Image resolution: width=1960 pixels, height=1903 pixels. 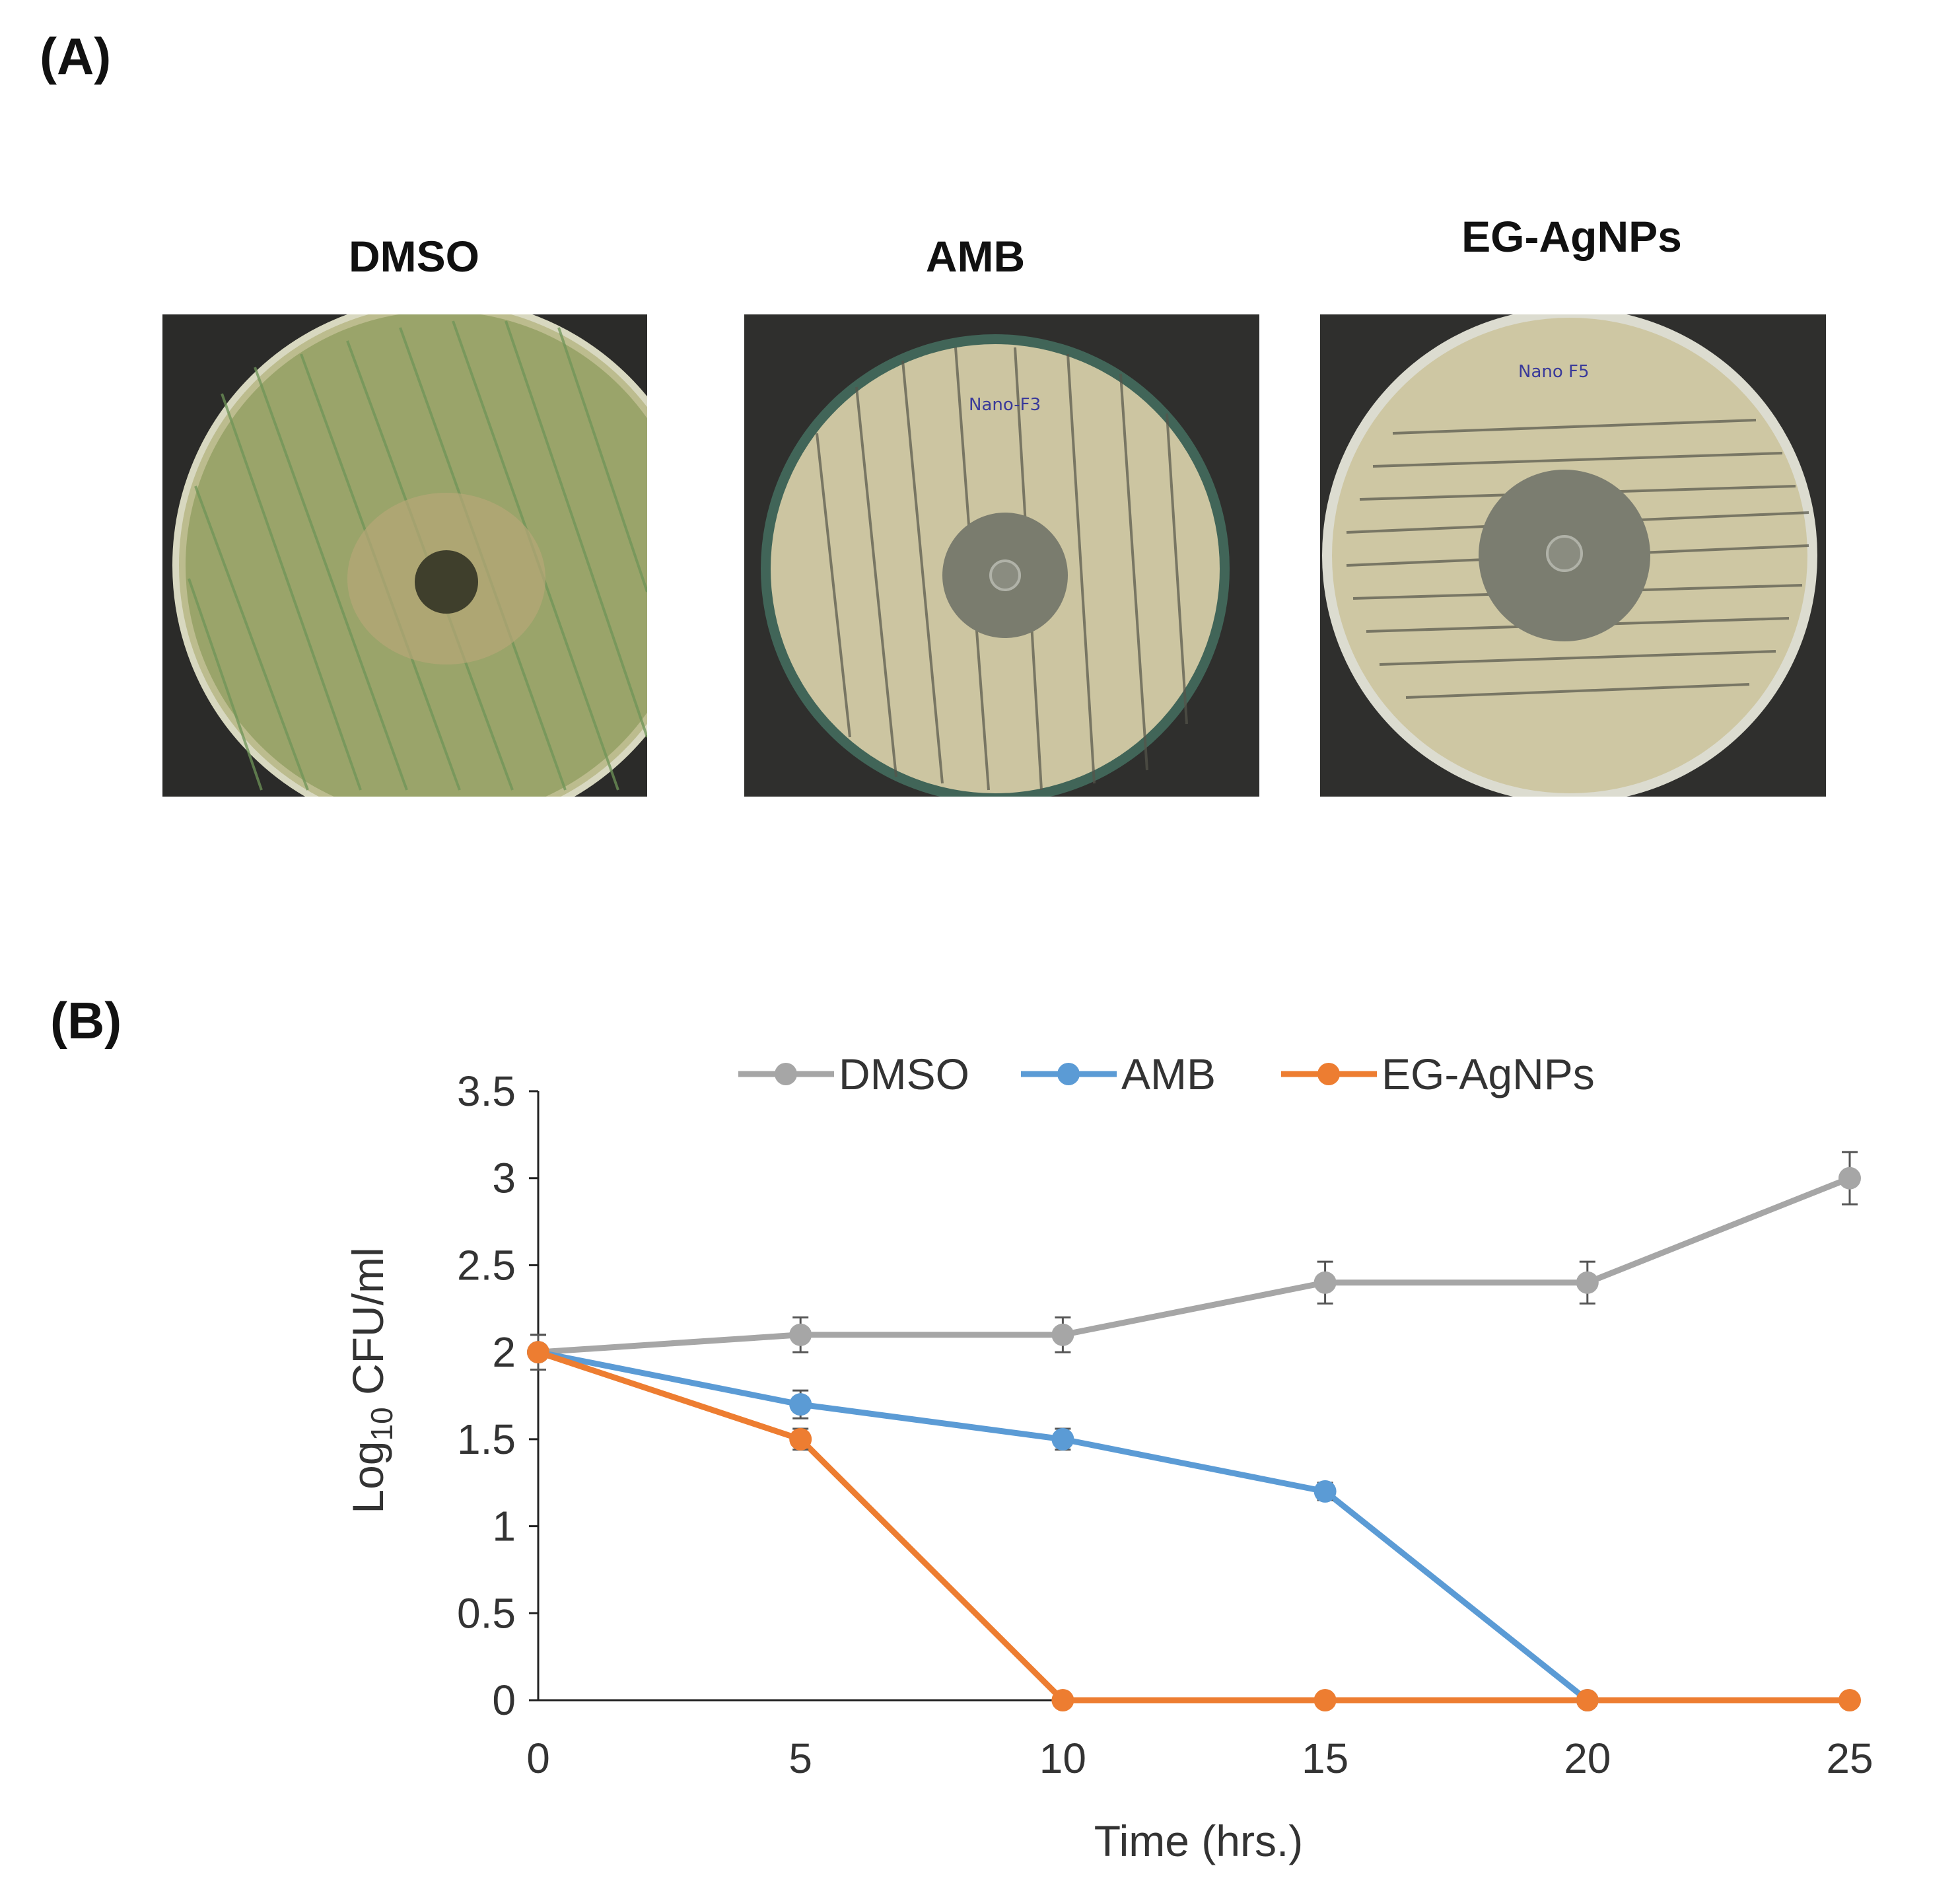 What do you see at coordinates (76, 56) in the screenshot?
I see `panel-a-label: (A)` at bounding box center [76, 56].